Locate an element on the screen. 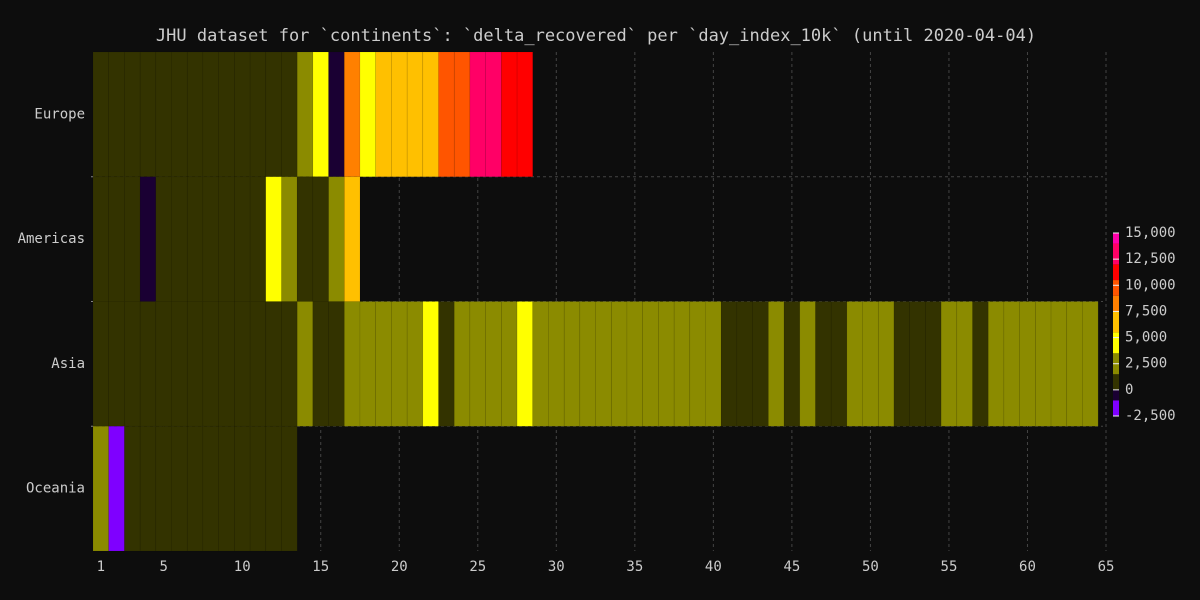 This screenshot has width=1200, height=600. colorbar-tick-label: 5,000 is located at coordinates (1146, 338).